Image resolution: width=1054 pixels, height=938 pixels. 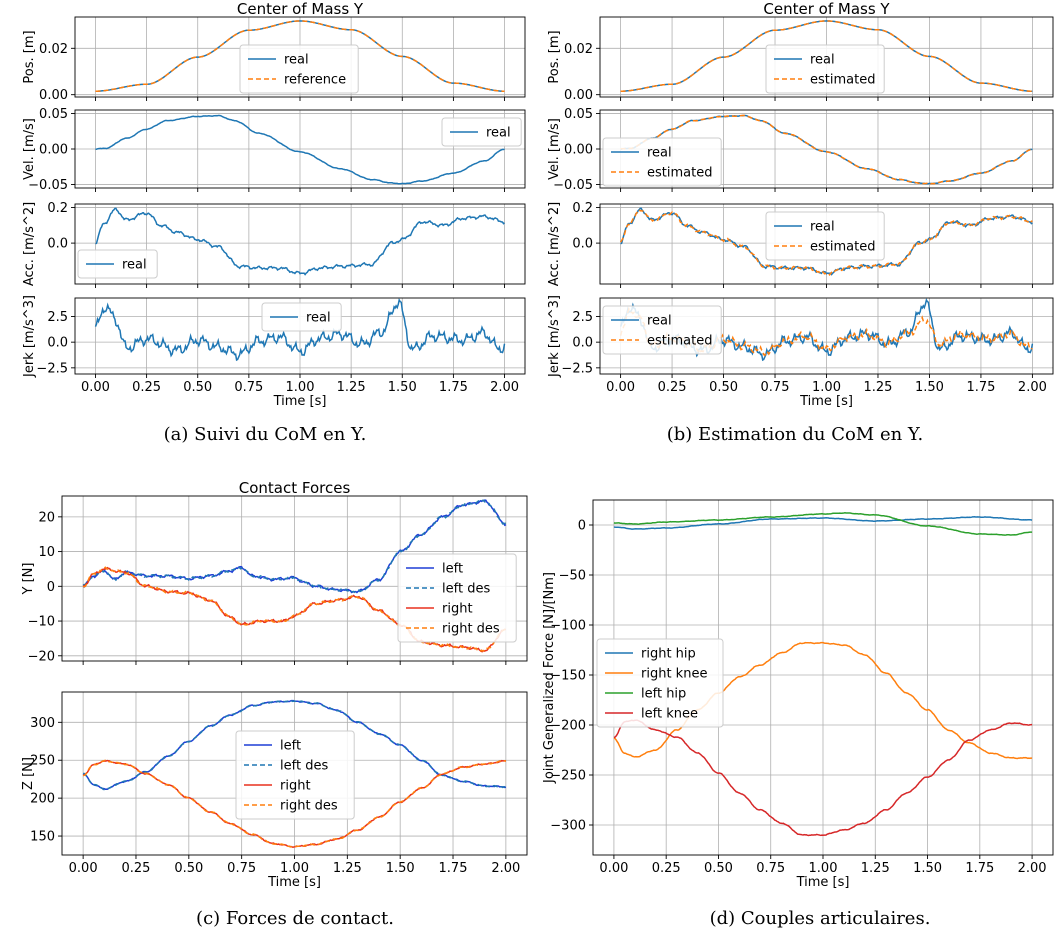 I want to click on legend-label: right knee, so click(x=674, y=674).